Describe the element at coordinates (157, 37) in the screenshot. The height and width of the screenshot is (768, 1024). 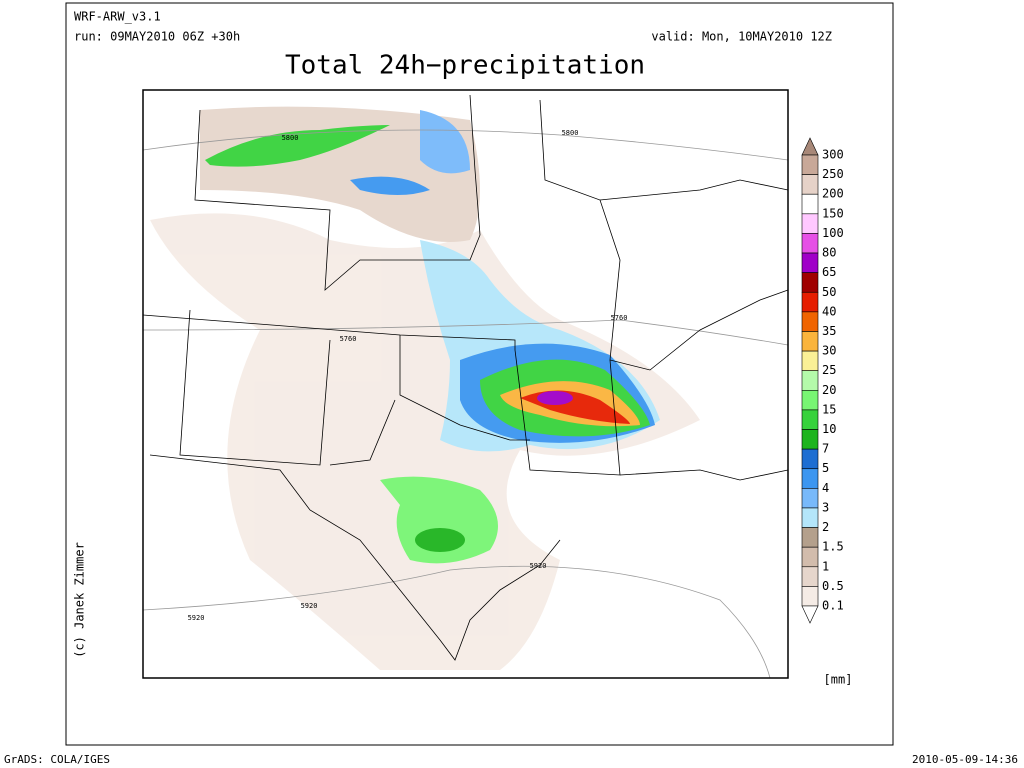
I see `run-info: run: 09MAY2010 06Z +30h` at that location.